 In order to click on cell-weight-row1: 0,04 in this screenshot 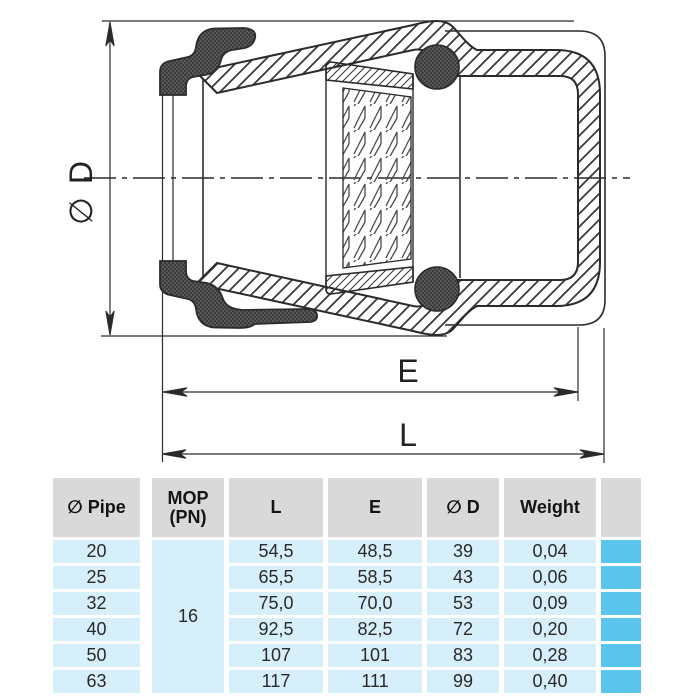, I will do `click(550, 551)`.